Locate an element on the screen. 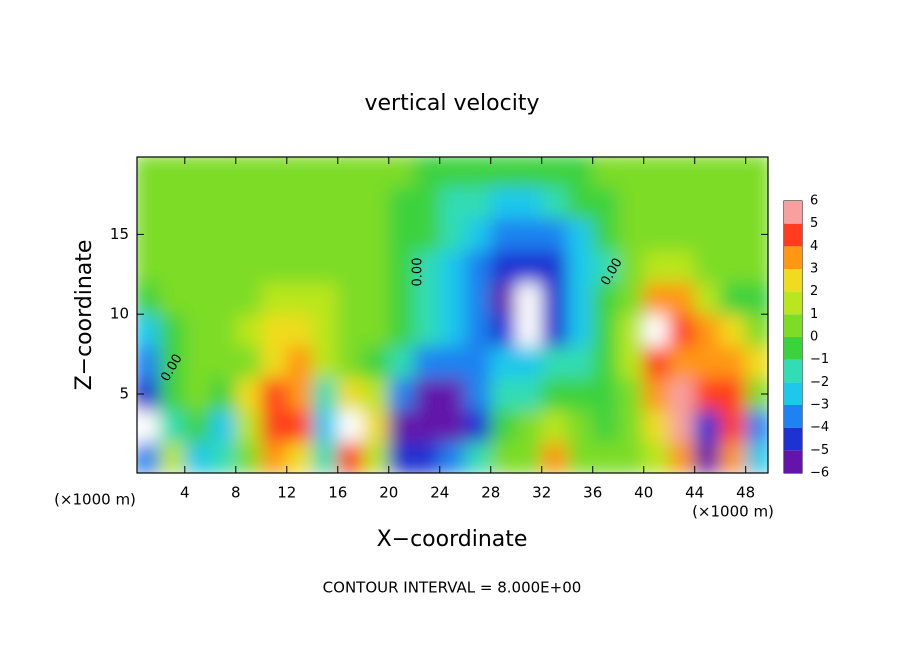  y-tick-label: 5 is located at coordinates (124, 394).